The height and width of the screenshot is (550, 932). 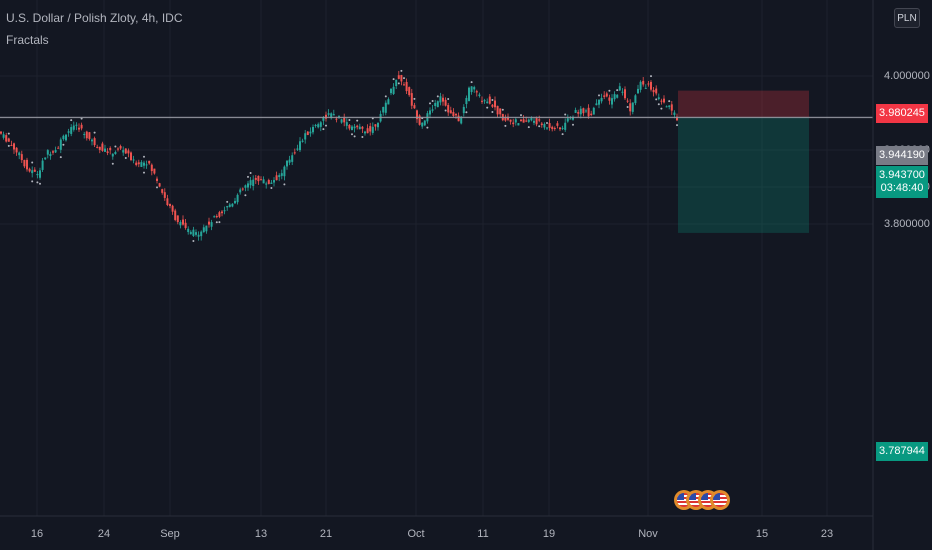 What do you see at coordinates (37, 534) in the screenshot?
I see `time-tick-label: 16` at bounding box center [37, 534].